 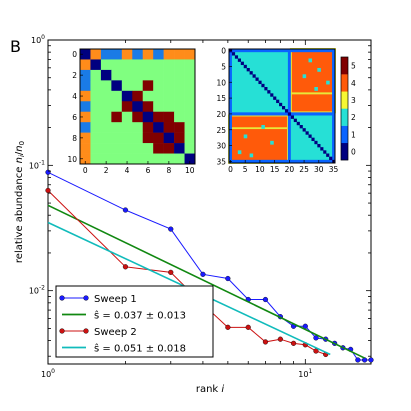 I want to click on colorbar-frame, so click(x=344, y=108).